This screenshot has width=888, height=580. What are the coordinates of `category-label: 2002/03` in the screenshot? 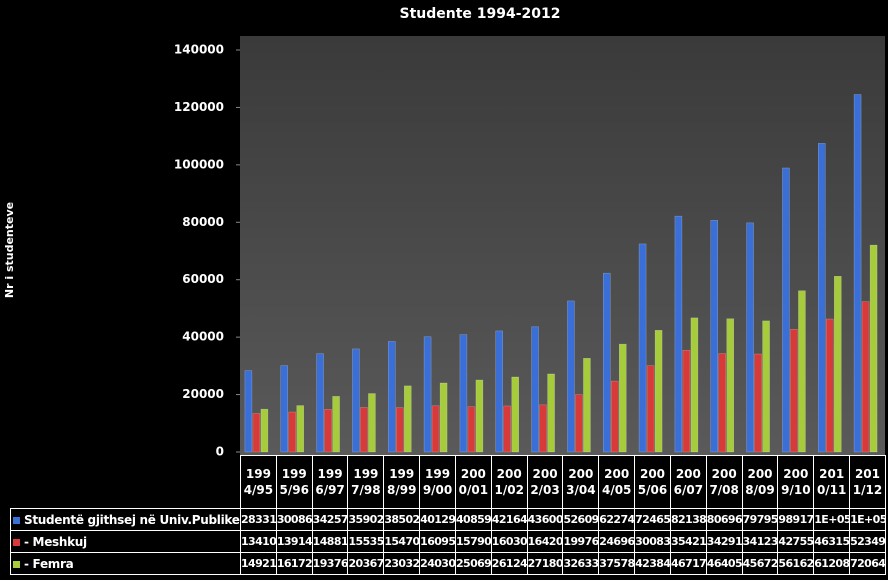 It's located at (545, 482).